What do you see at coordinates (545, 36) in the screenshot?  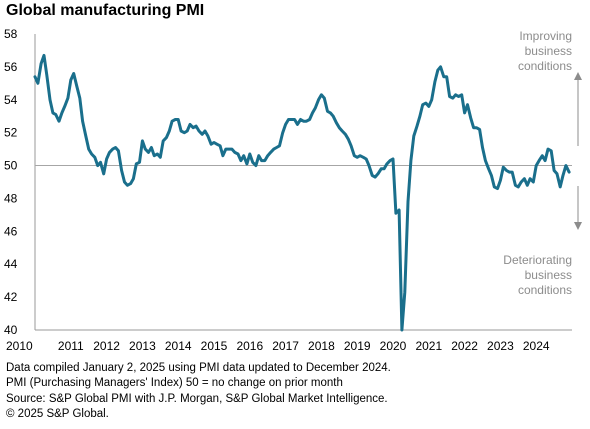 I see `annotation-improving-text: Improving` at bounding box center [545, 36].